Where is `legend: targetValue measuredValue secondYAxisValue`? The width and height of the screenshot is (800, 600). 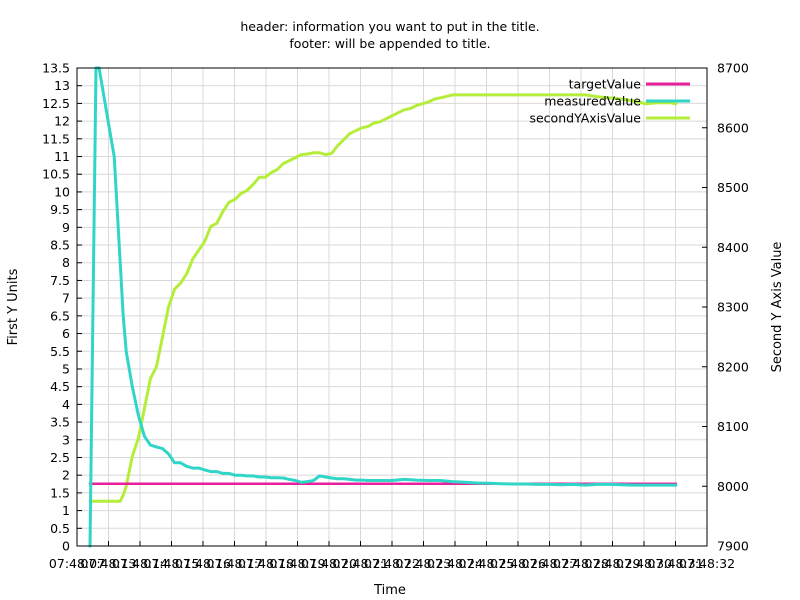 legend: targetValue measuredValue secondYAxisValue is located at coordinates (609, 101).